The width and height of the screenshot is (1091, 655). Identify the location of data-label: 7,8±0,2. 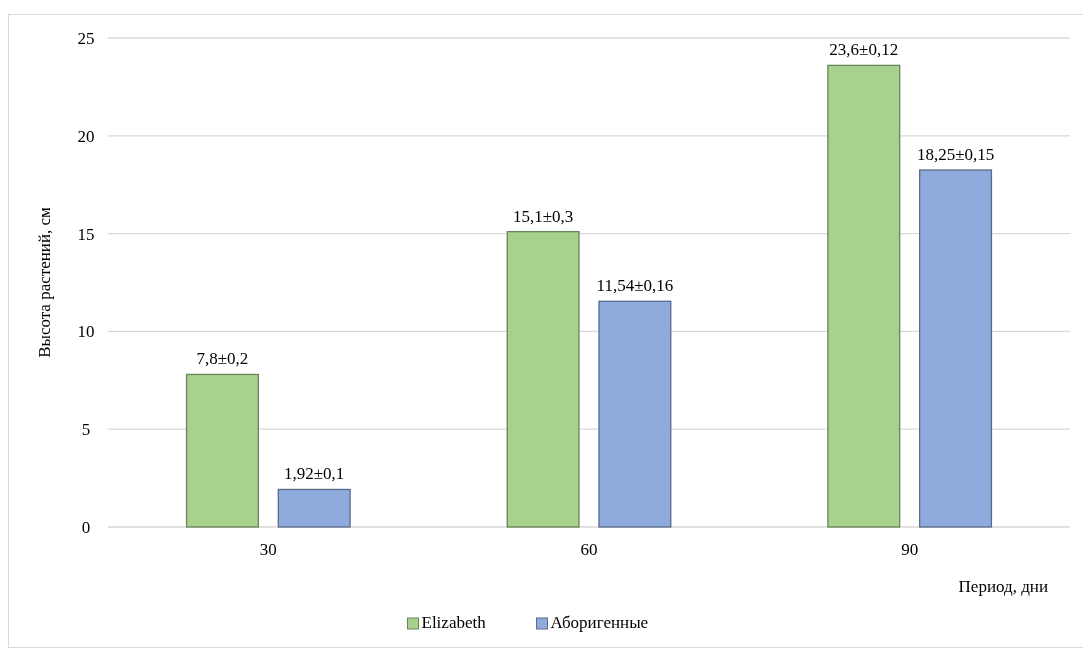
(222, 359).